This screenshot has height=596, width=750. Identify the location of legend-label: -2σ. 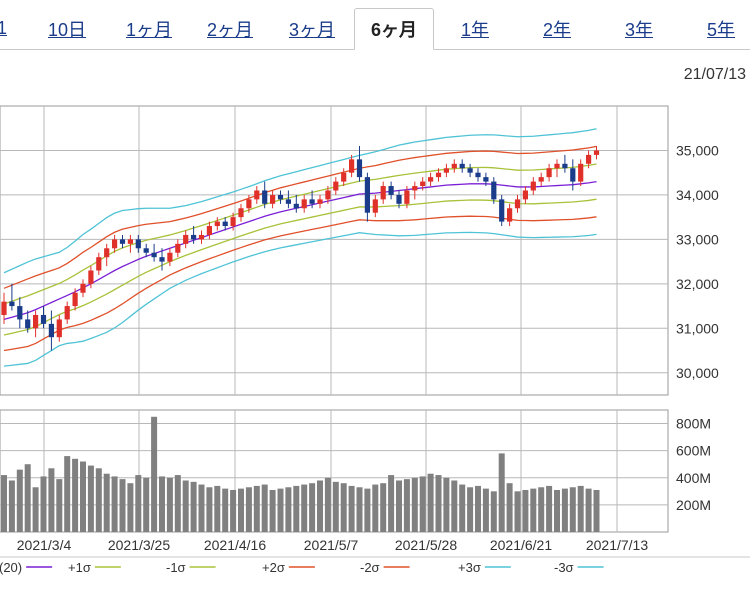
(370, 567).